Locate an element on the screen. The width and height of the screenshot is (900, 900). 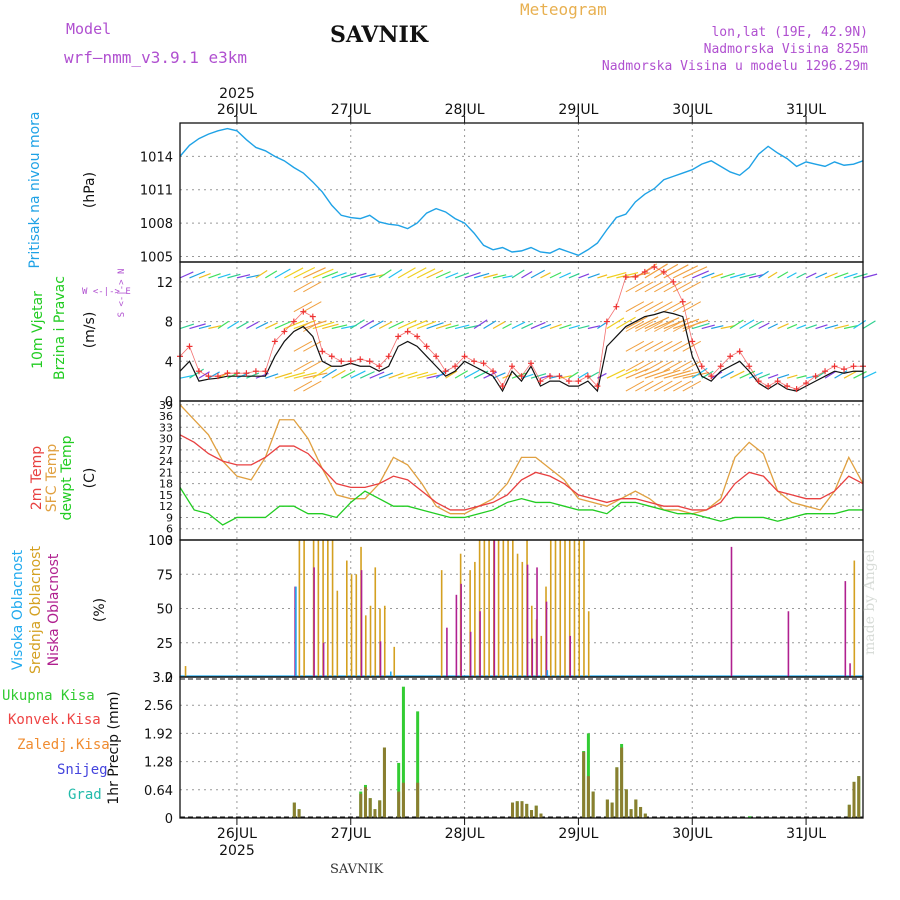
legend-convective-rain: Konvek.Kisa is located at coordinates (54, 720).